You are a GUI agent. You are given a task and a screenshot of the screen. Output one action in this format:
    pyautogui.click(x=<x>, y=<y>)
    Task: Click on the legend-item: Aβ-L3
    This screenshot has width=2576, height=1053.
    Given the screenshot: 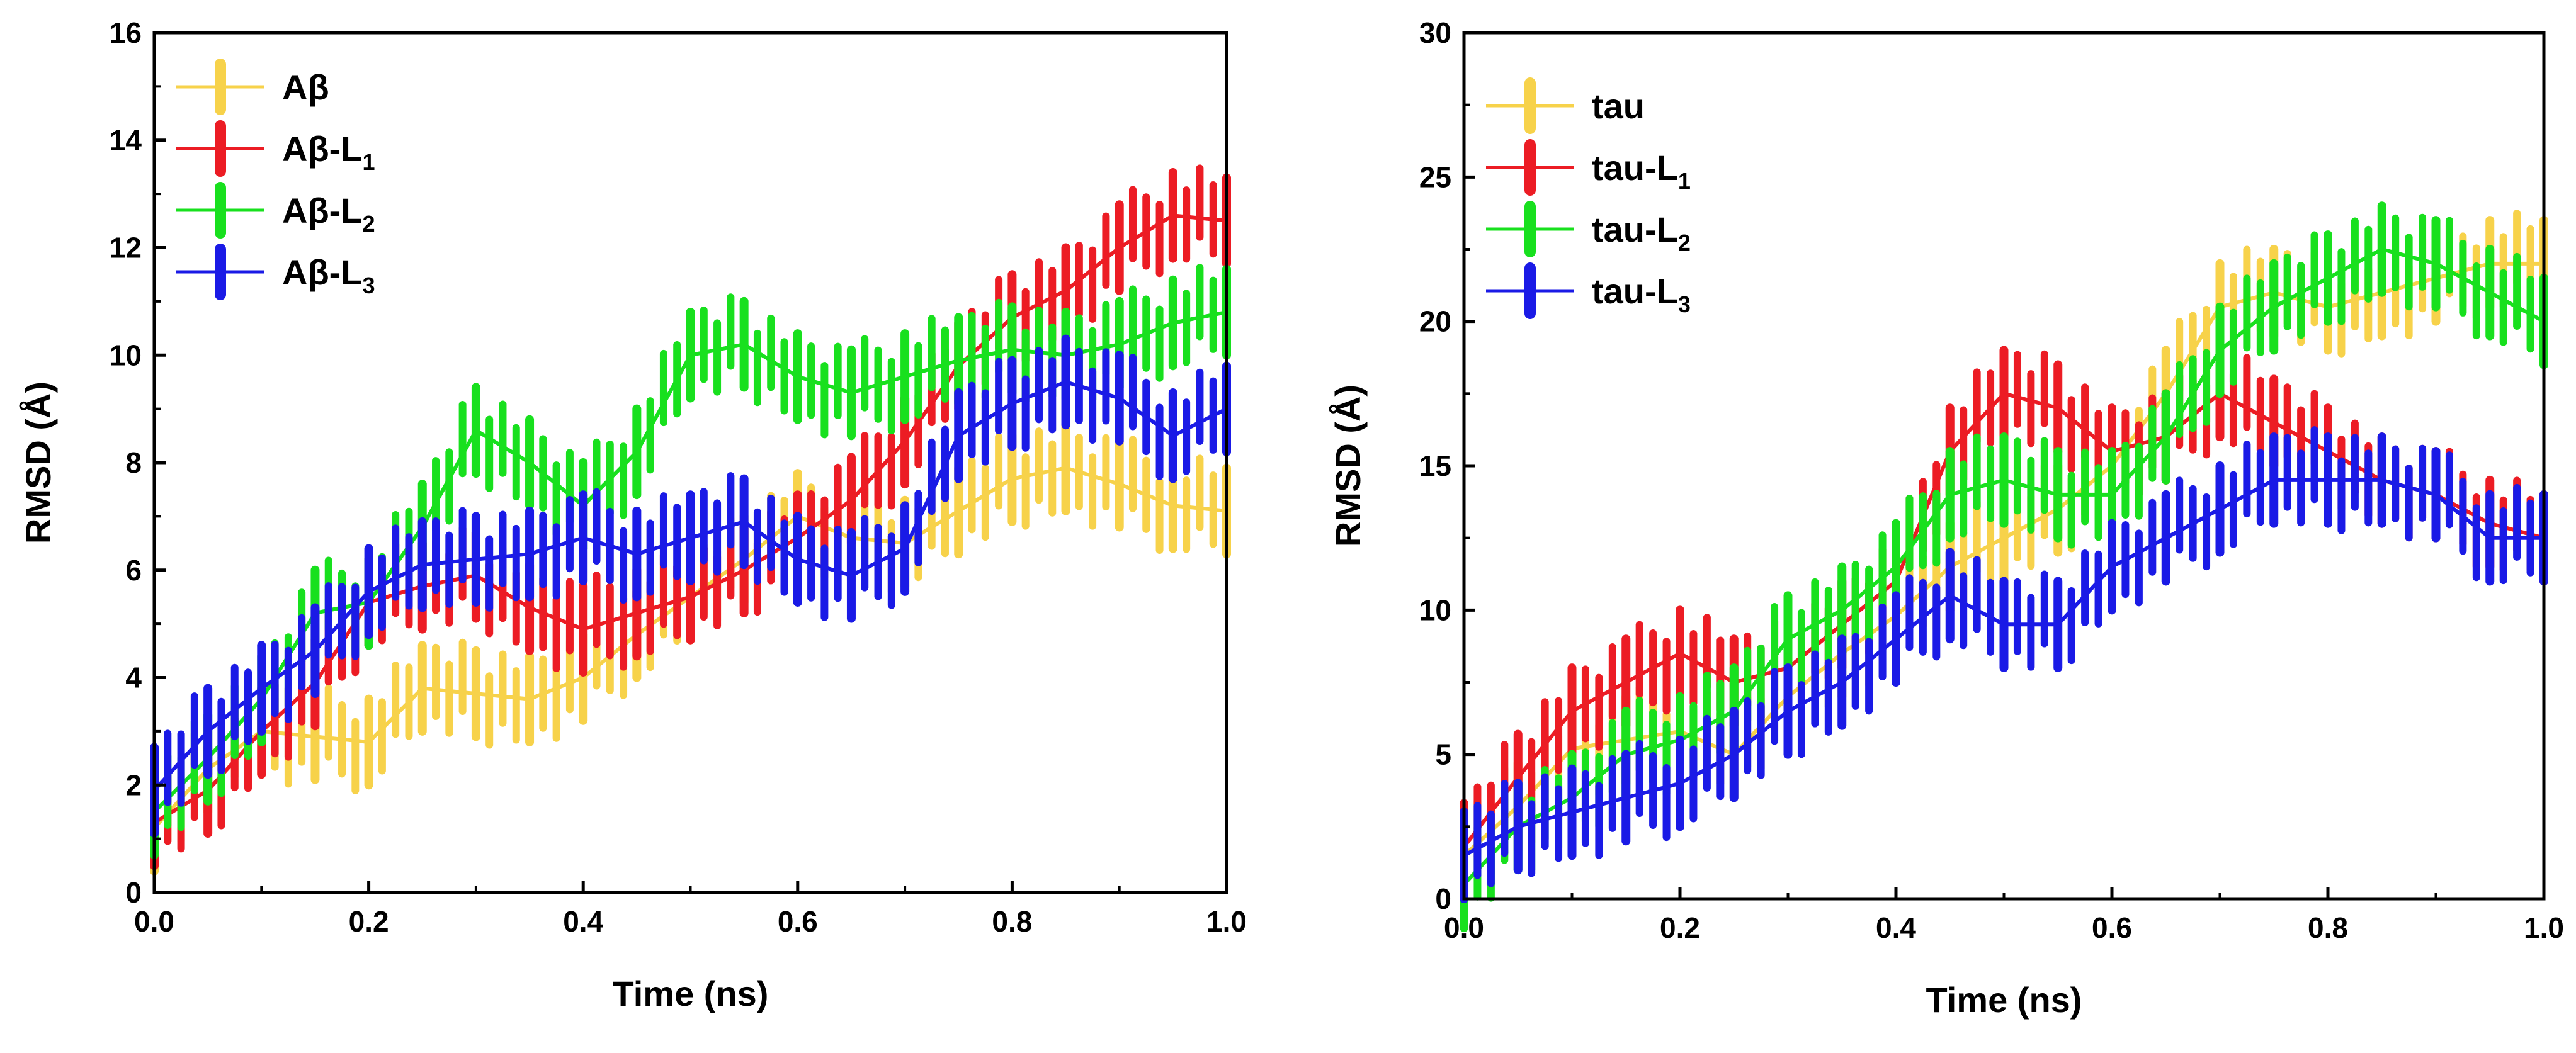 What is the action you would take?
    pyautogui.click(x=275, y=272)
    